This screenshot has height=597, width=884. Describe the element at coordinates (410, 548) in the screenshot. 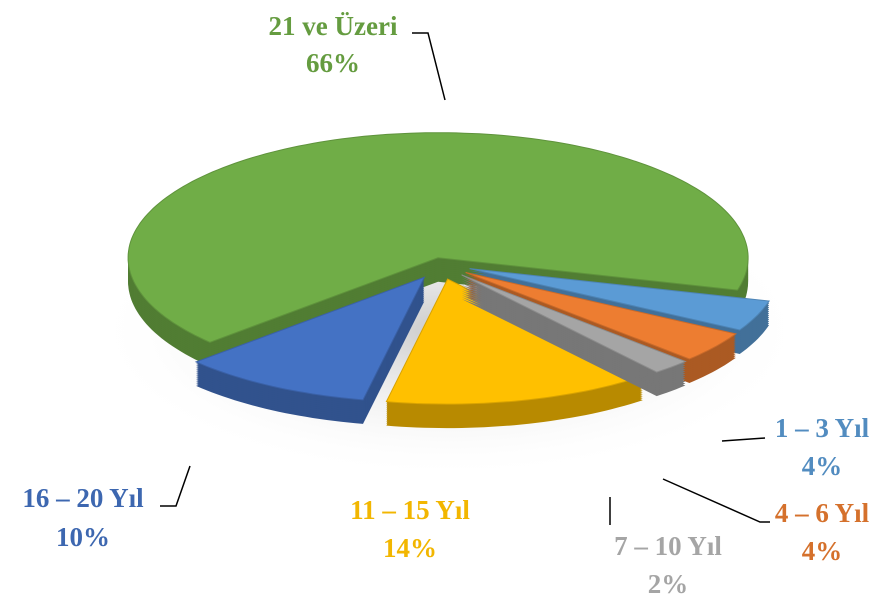

I see `value-label: 14%` at that location.